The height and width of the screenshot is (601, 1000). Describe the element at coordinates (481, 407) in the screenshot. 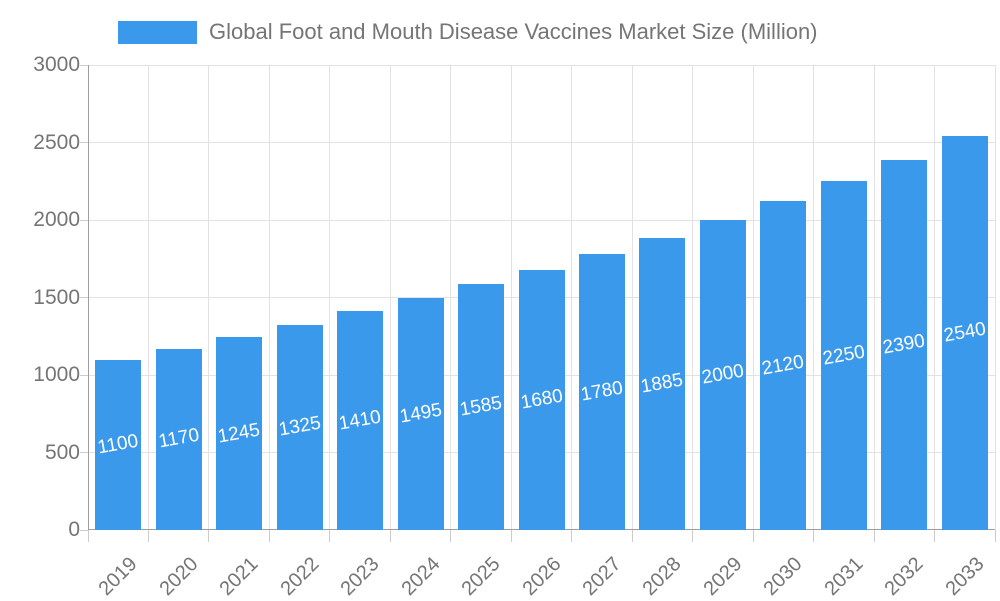

I see `bar-2025` at that location.